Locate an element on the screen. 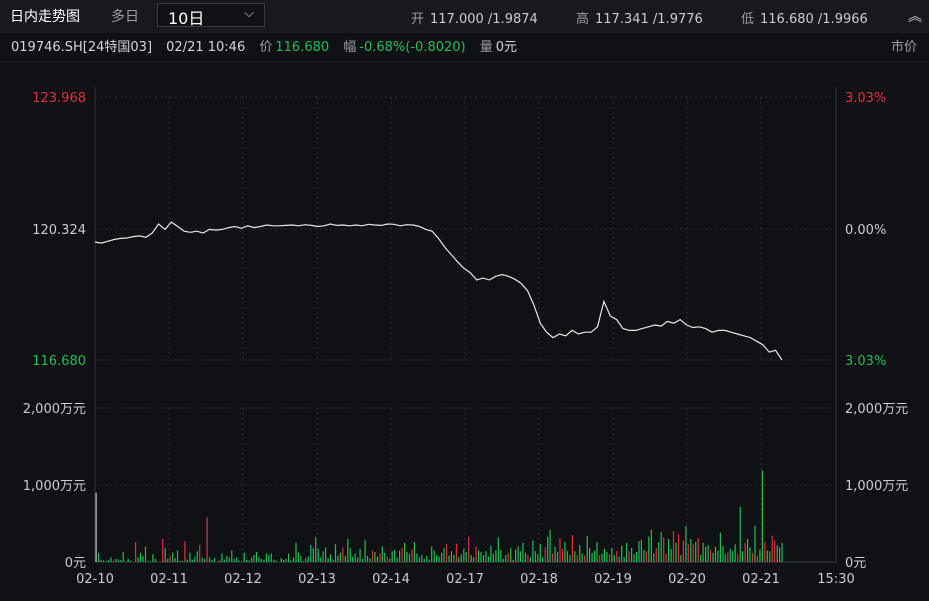  volume-label: 量 is located at coordinates (486, 47).